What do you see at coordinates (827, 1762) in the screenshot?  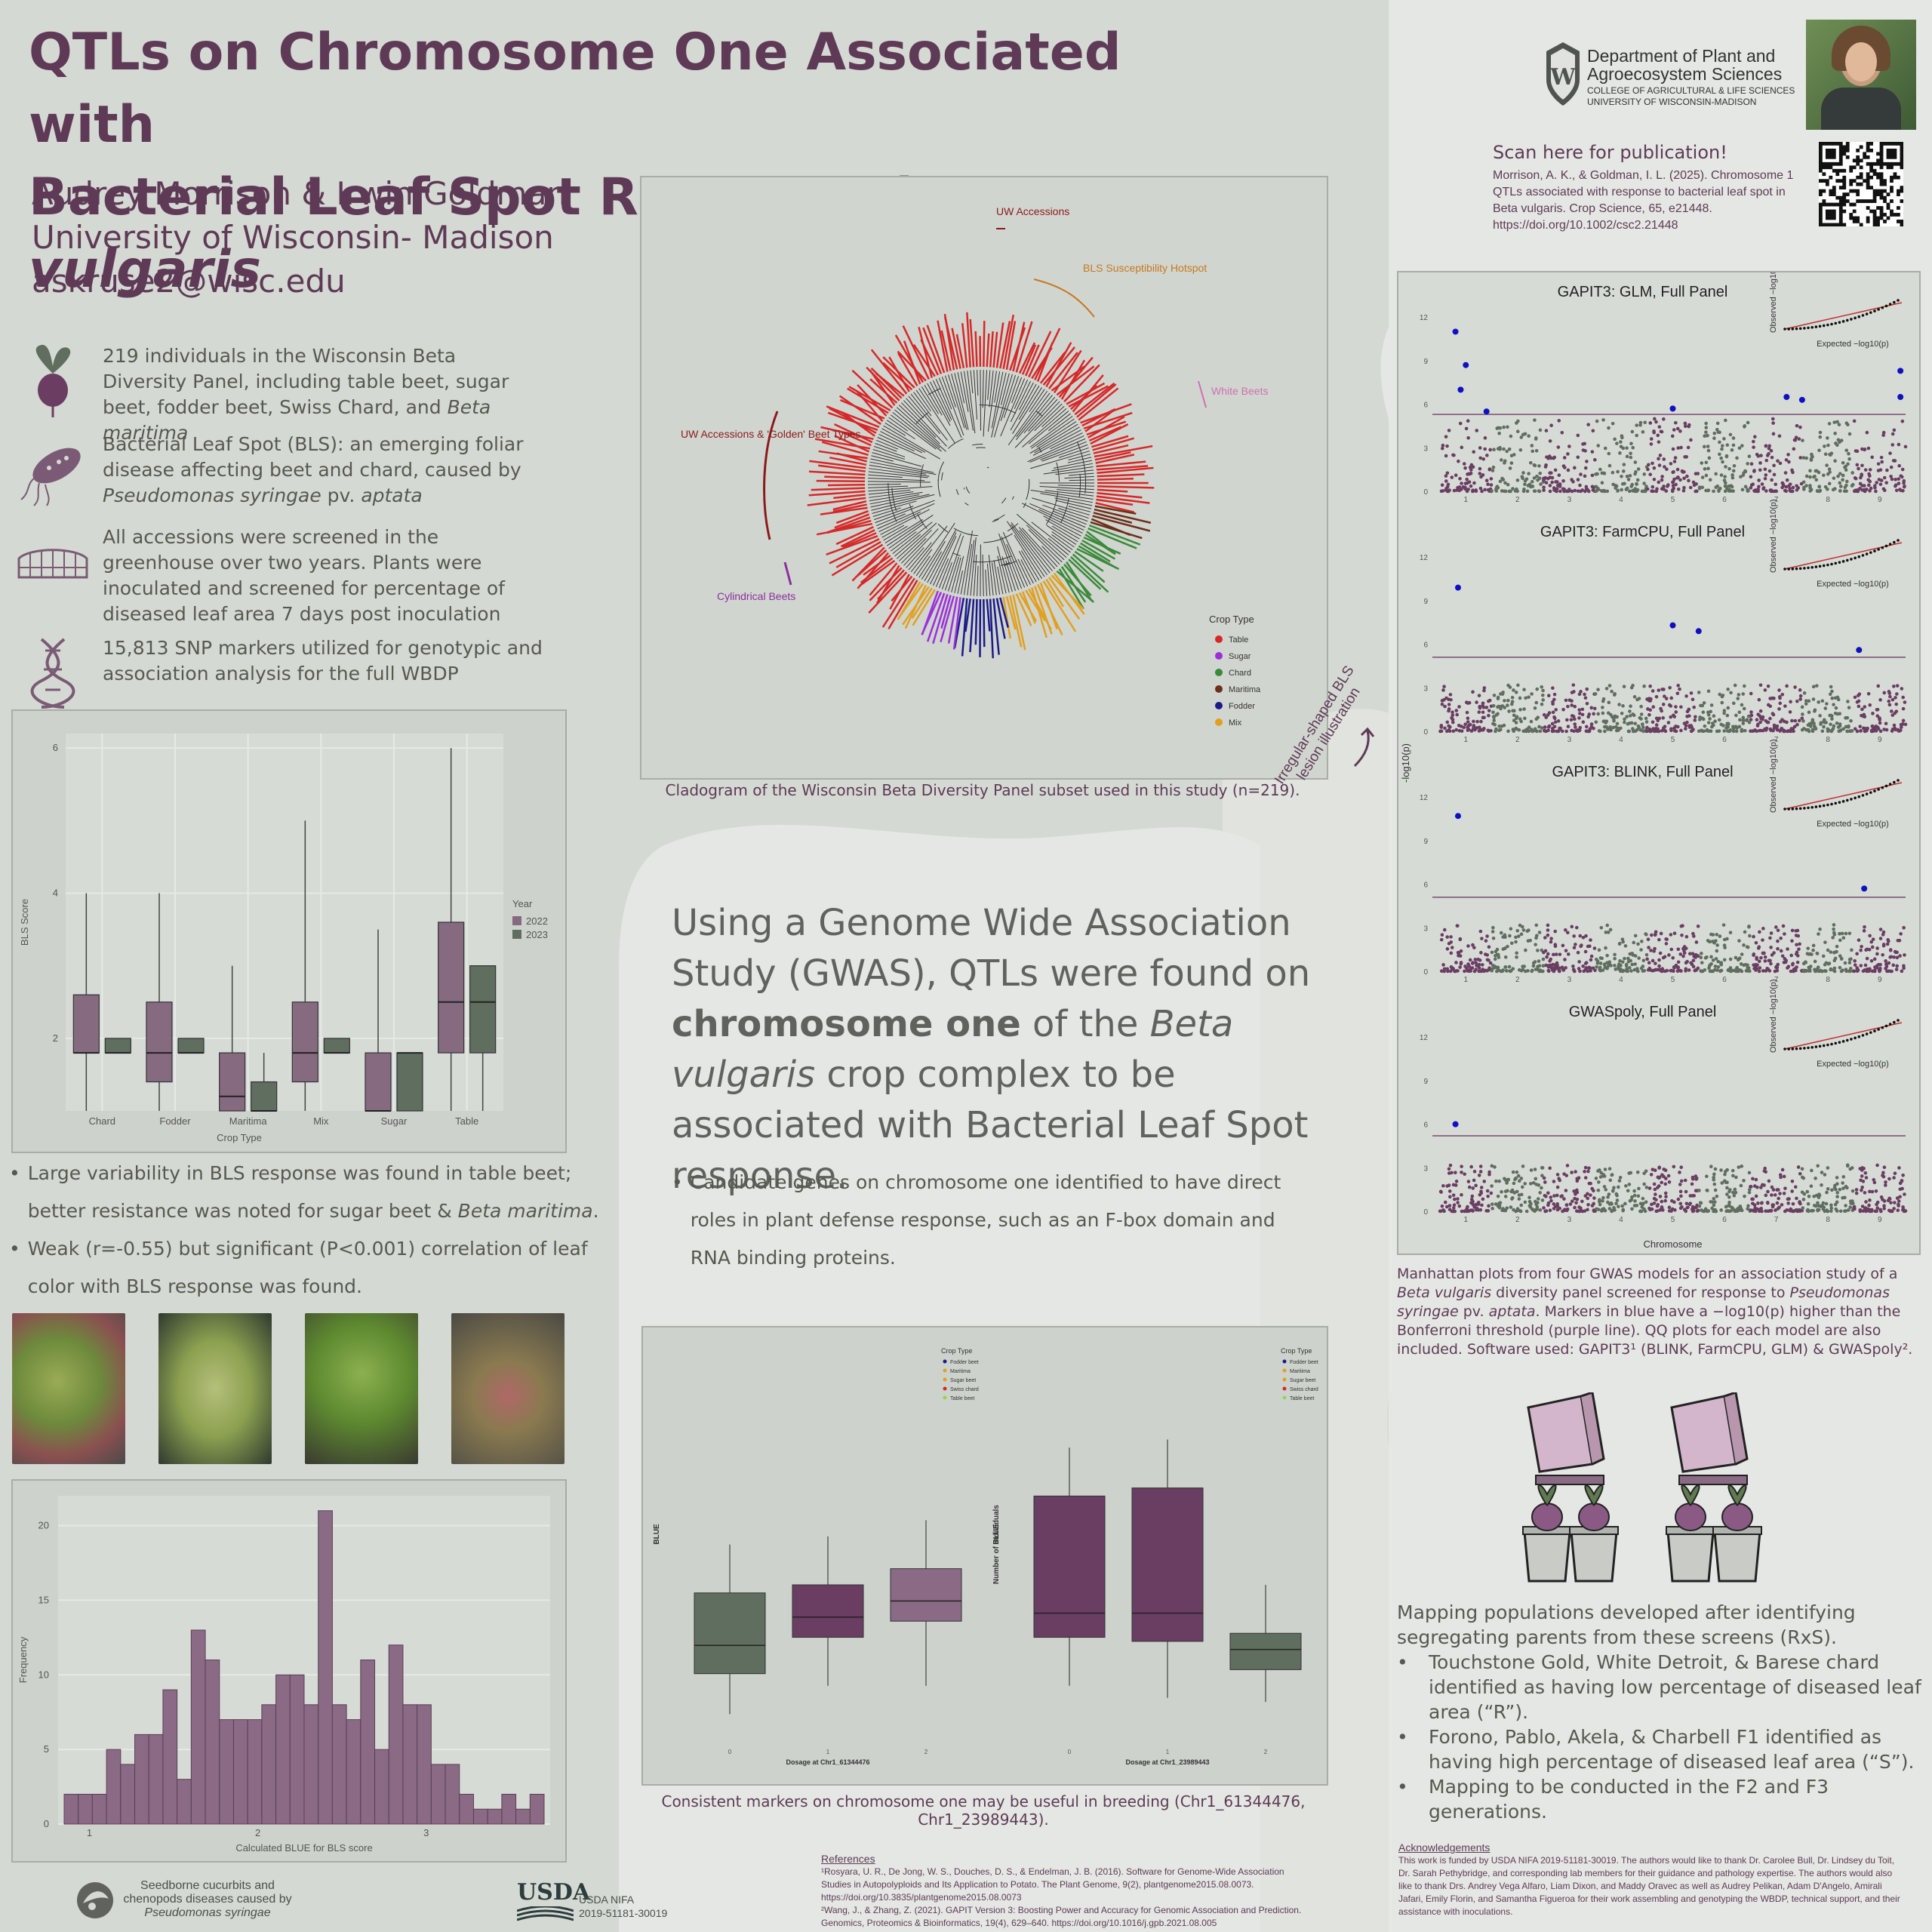 I see `x-axis-label: Dosage at Chr1_61344476` at bounding box center [827, 1762].